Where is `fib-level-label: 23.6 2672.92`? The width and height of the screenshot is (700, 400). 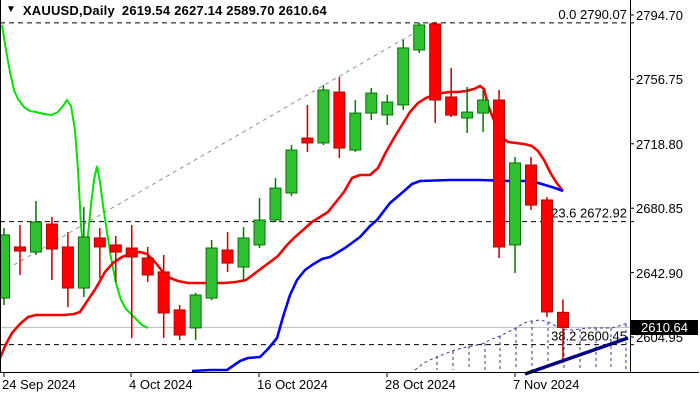 fib-level-label: 23.6 2672.92 is located at coordinates (589, 213).